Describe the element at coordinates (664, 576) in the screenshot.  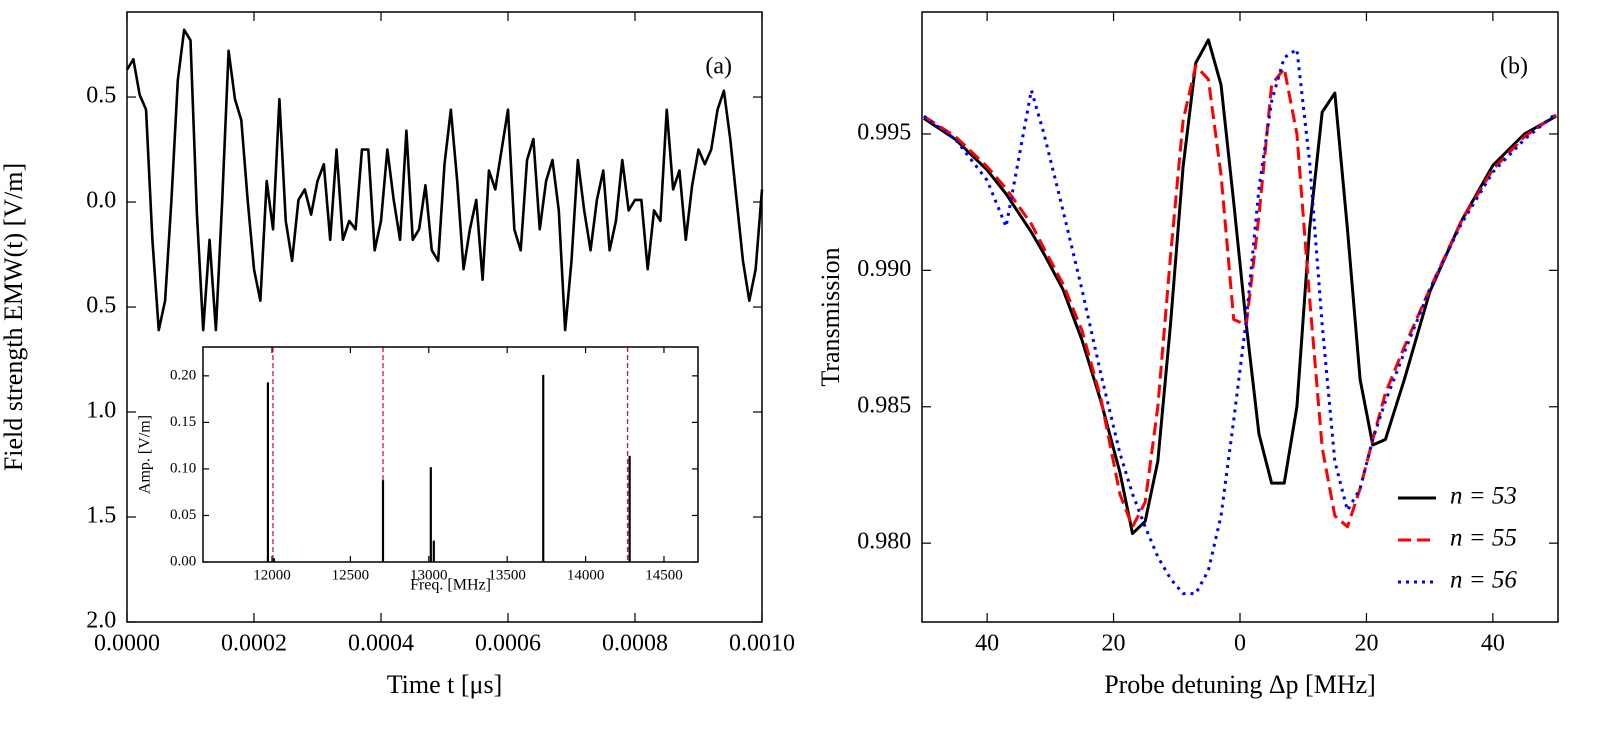
I see `x-tick-label: 14500` at that location.